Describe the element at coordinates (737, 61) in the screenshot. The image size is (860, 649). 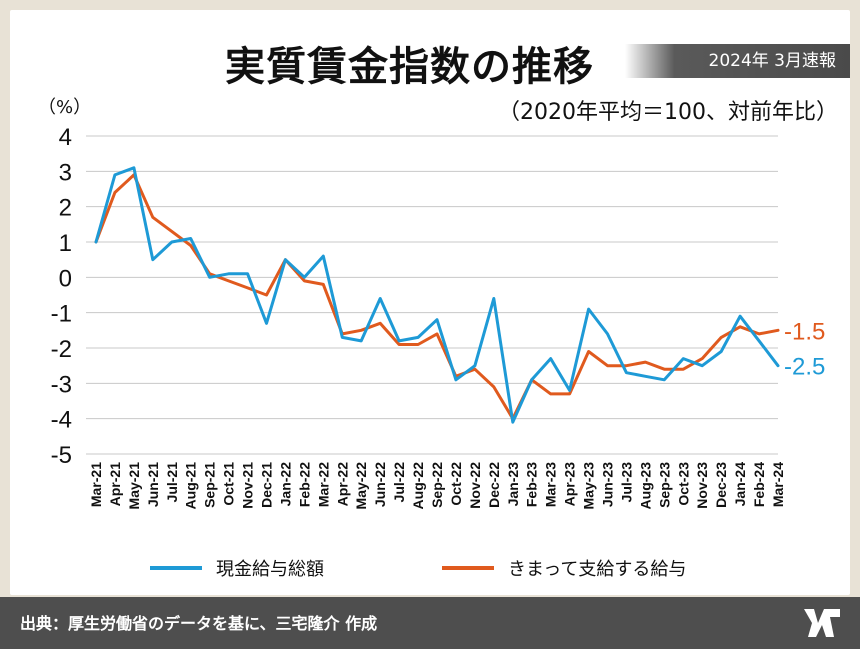
I see `report-badge: 2024年 3月速報` at that location.